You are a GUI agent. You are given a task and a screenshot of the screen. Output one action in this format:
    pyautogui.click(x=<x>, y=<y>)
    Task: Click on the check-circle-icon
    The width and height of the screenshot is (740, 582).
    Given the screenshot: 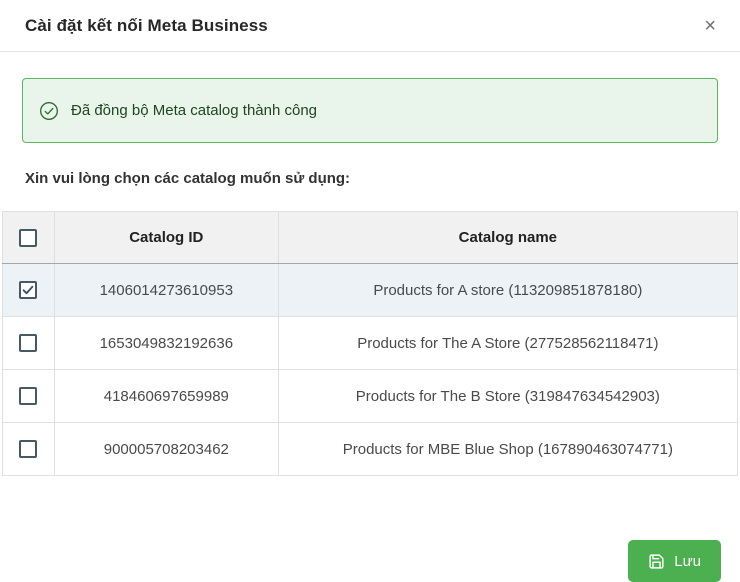 What is the action you would take?
    pyautogui.click(x=49, y=111)
    